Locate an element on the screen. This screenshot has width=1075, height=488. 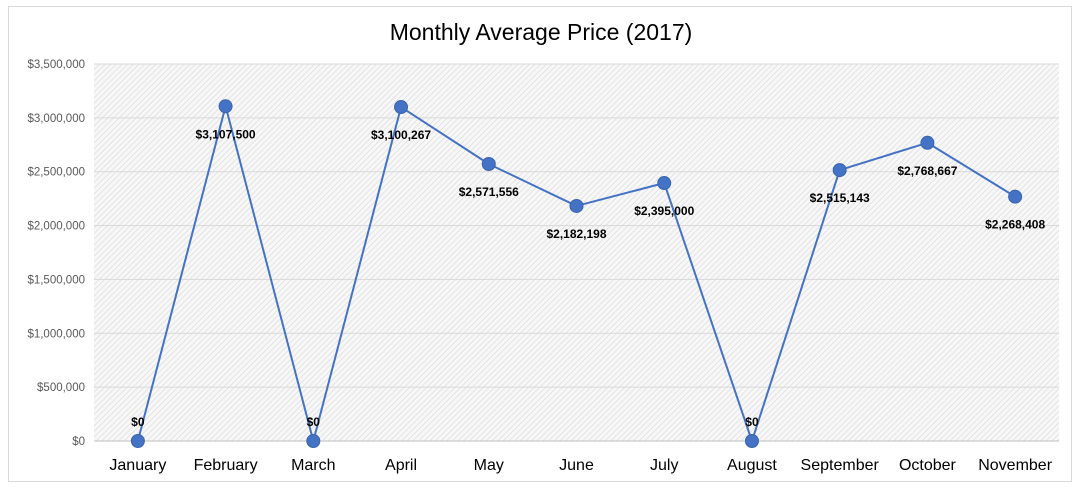
data-label: $2,571,556 is located at coordinates (489, 192).